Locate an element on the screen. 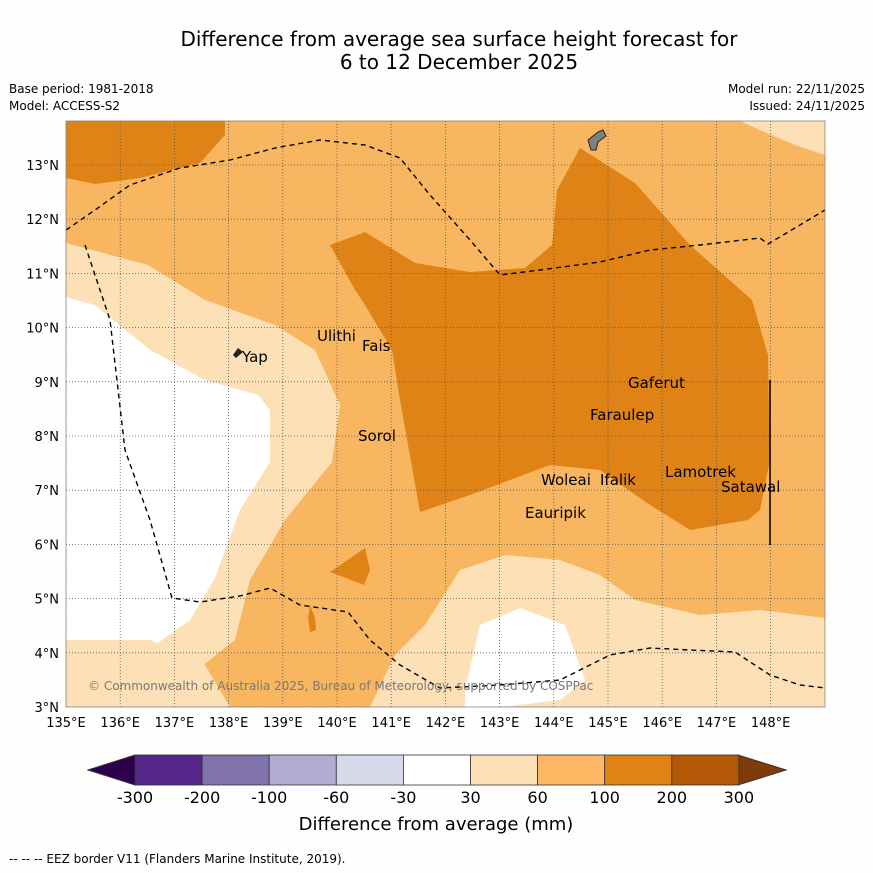 This screenshot has width=873, height=873. guam-island is located at coordinates (597, 140).